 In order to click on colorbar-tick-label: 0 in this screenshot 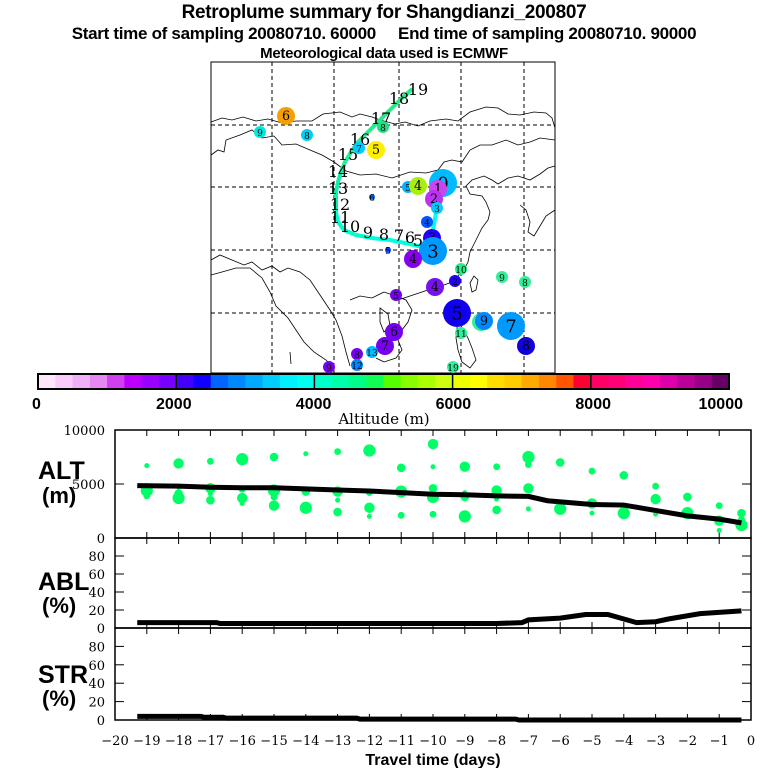, I will do `click(36, 404)`.